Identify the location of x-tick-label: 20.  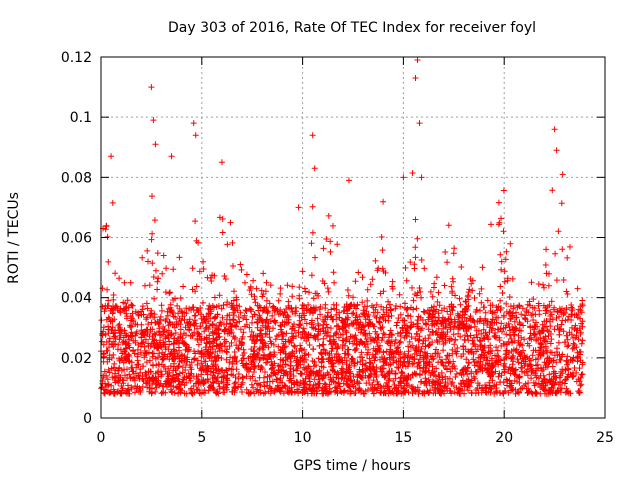
(504, 438).